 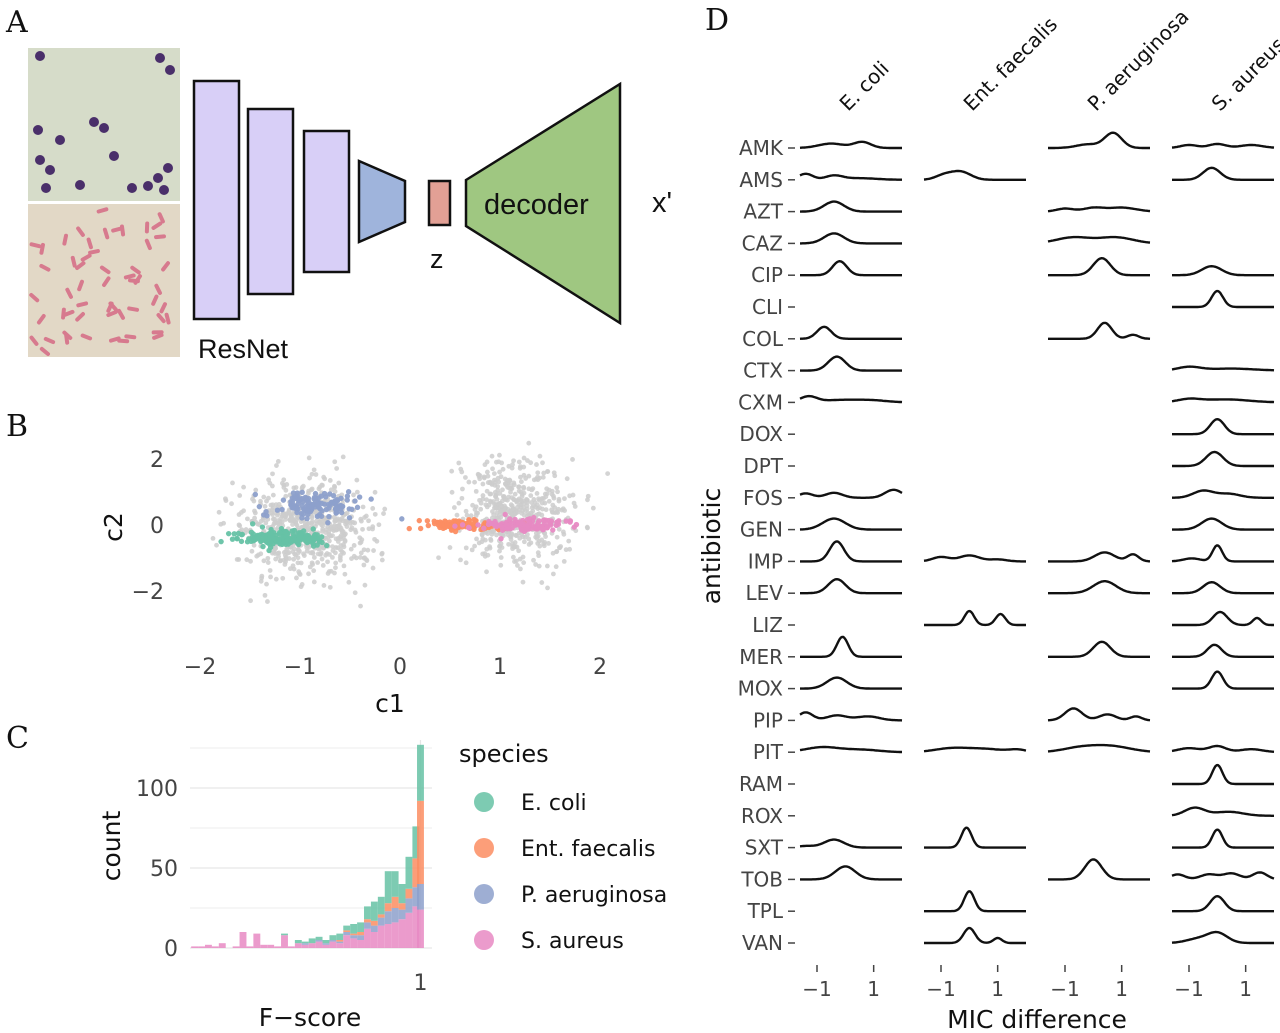 I want to click on d-x-tick-label: 1, so click(x=1245, y=989).